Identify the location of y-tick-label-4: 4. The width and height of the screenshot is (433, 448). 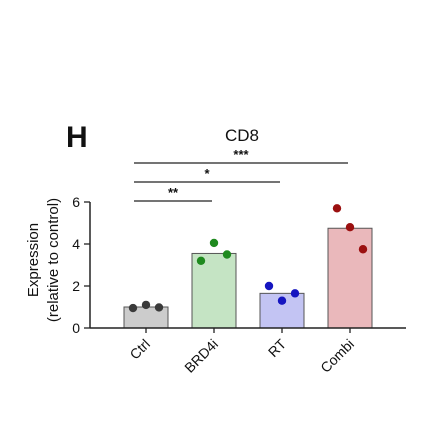
(76, 244).